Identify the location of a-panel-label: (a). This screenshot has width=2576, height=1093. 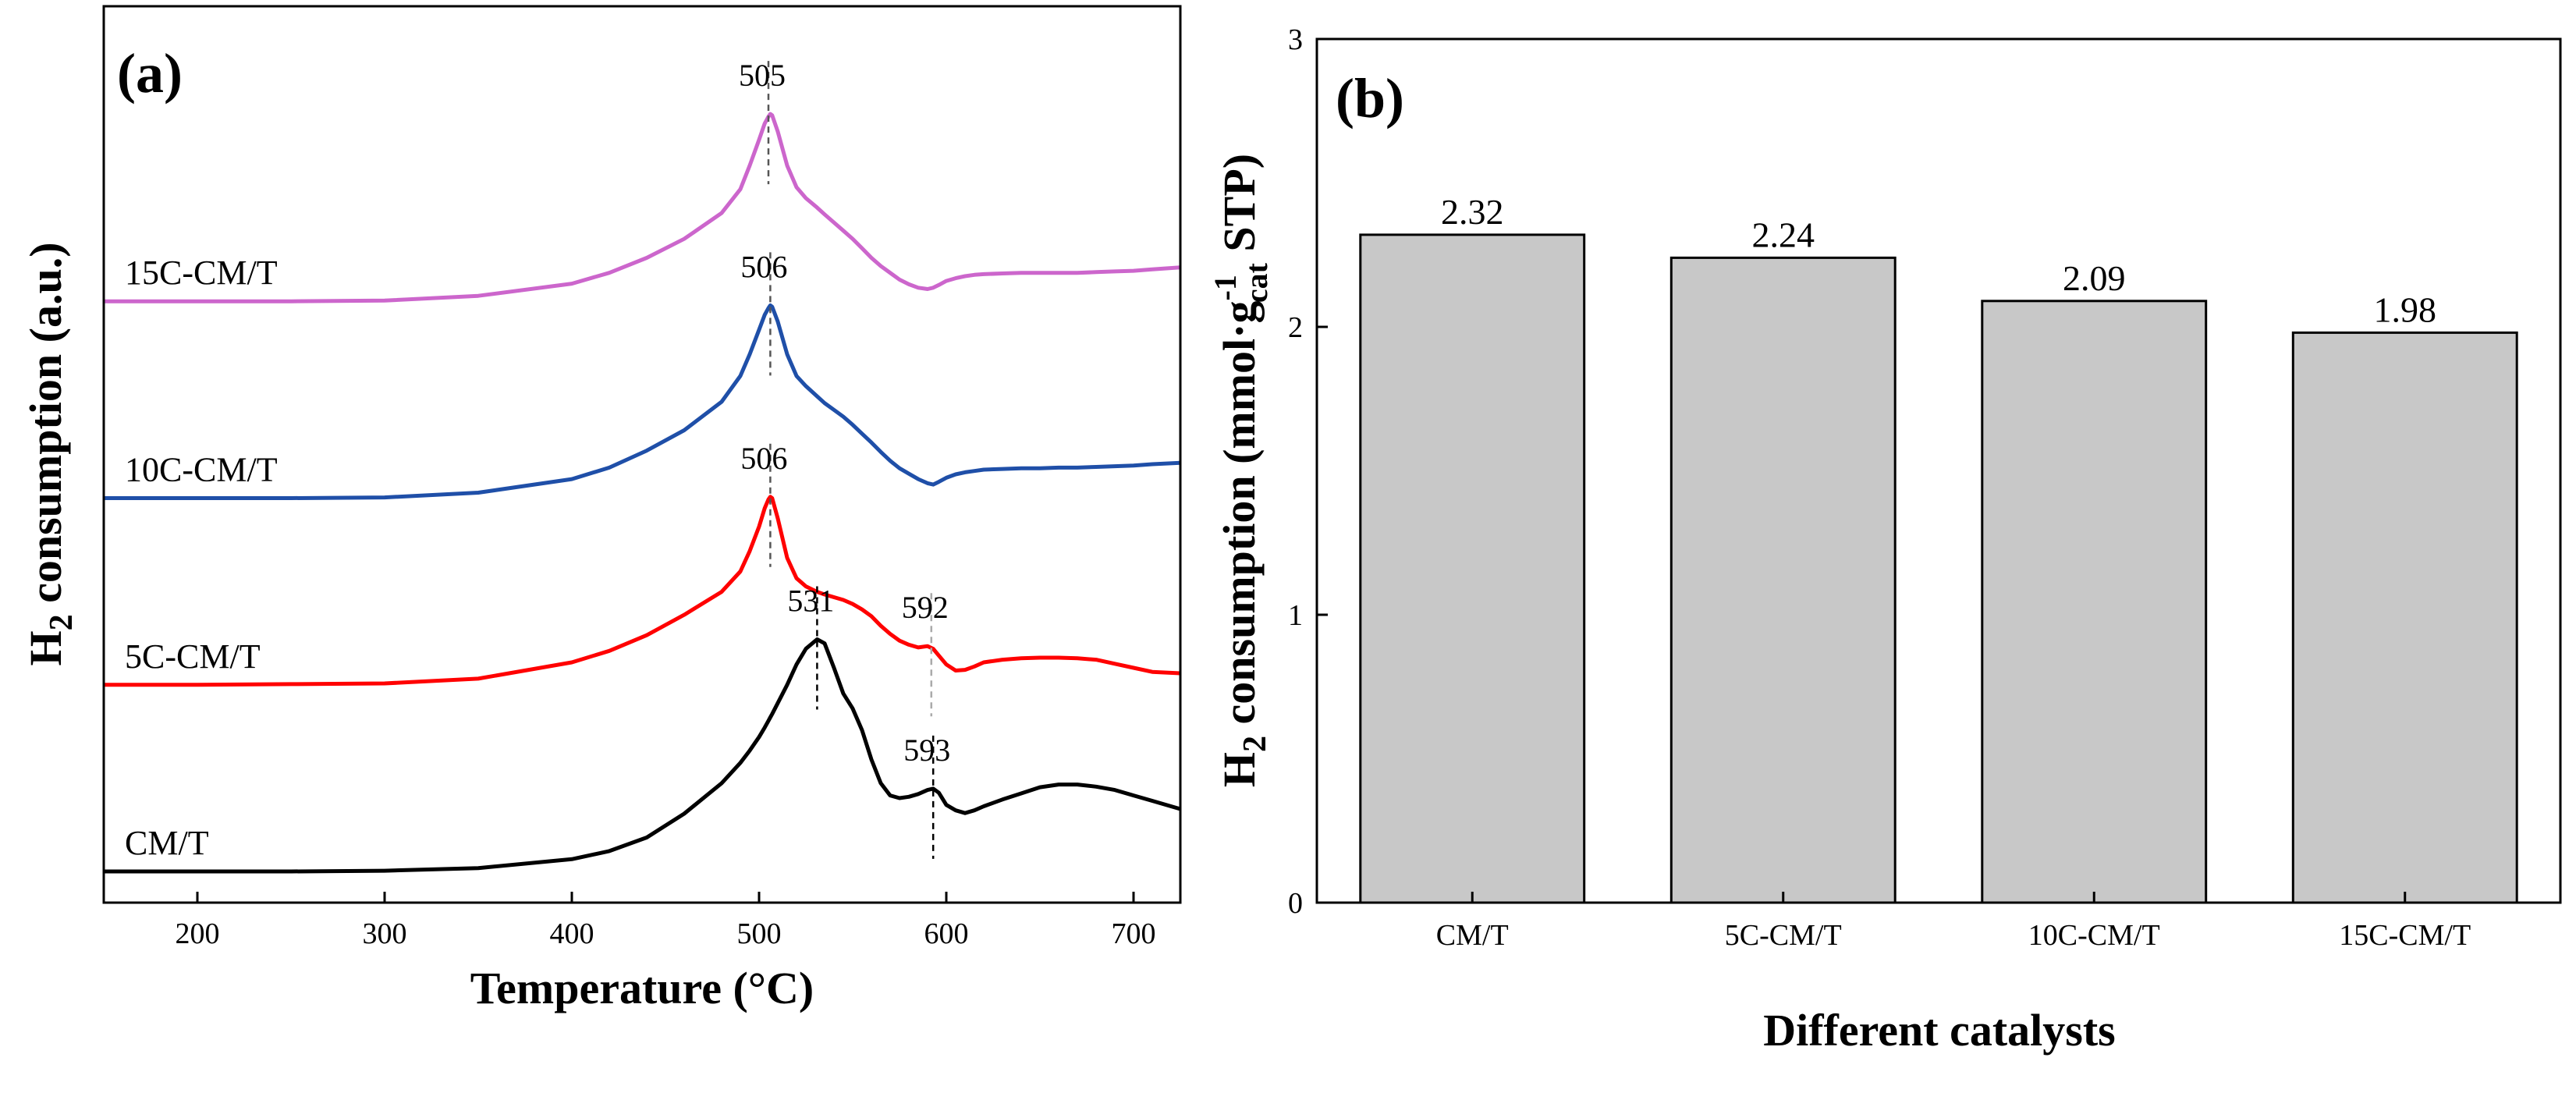
(150, 74).